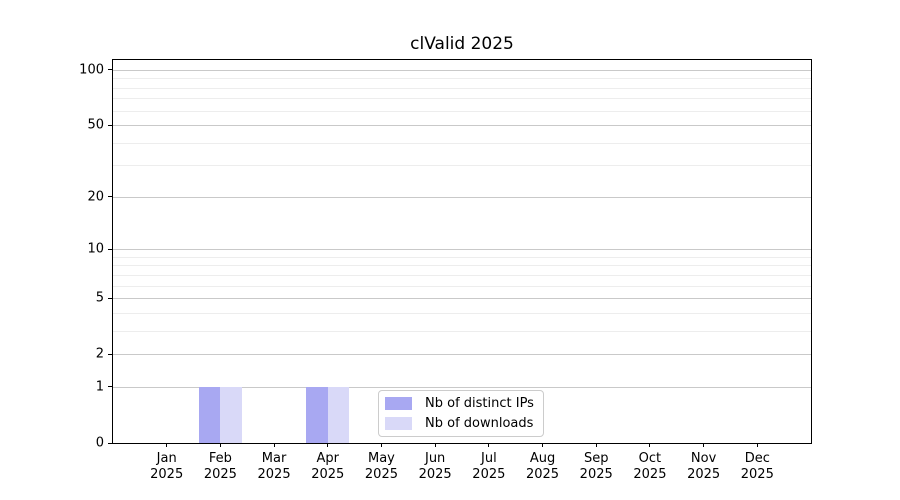 The width and height of the screenshot is (900, 500). I want to click on x-axis-tick-label: Oct 2025, so click(649, 467).